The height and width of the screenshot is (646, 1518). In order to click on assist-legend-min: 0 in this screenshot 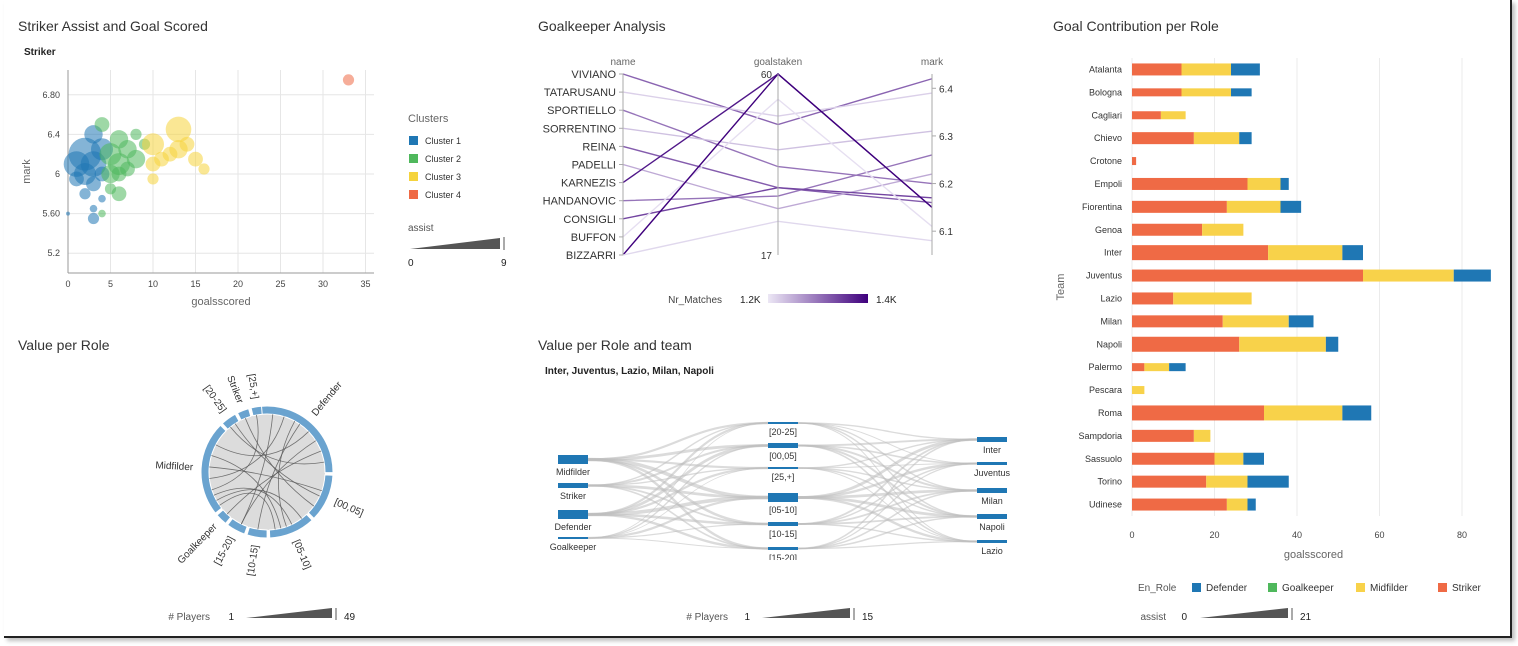, I will do `click(411, 263)`.